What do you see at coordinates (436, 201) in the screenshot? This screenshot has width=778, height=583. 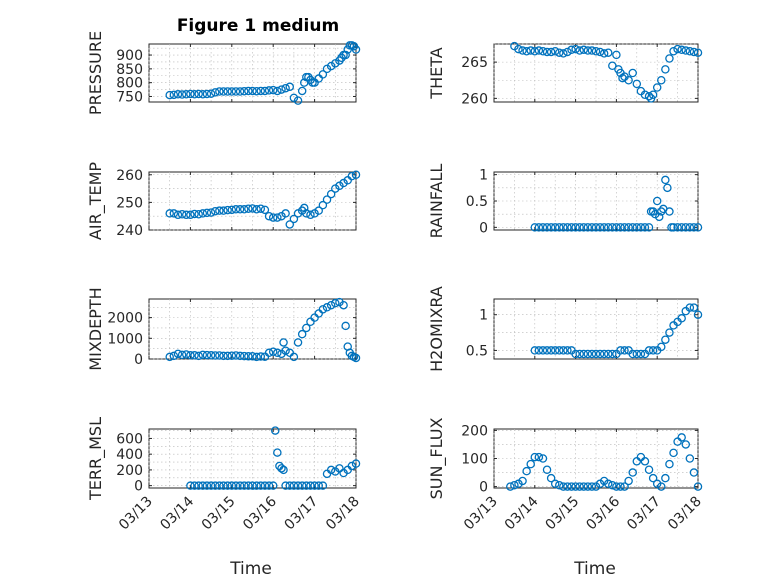 I see `y-axis-label-rainfall: RAINFALL` at bounding box center [436, 201].